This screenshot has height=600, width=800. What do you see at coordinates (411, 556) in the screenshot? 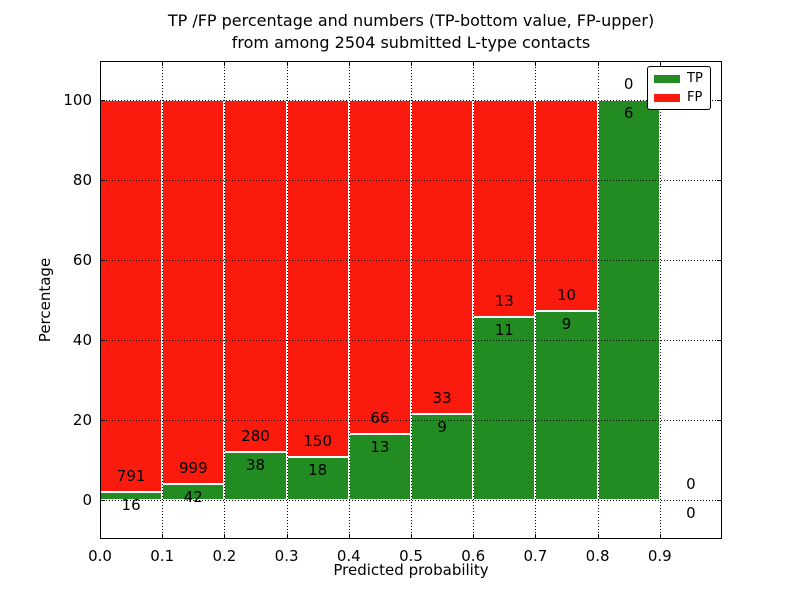
I see `x-tick-label: 0.5` at bounding box center [411, 556].